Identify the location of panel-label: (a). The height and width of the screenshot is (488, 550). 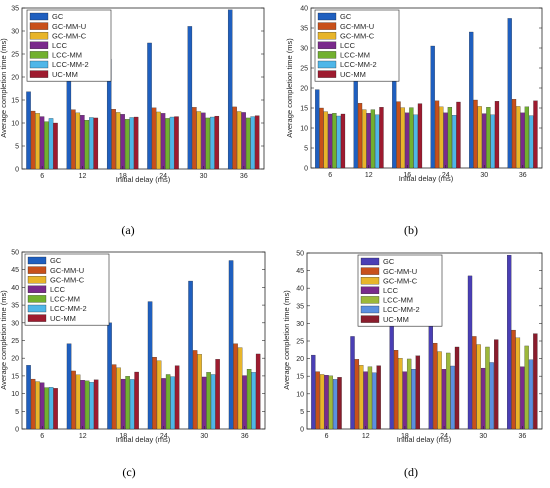
(127, 230).